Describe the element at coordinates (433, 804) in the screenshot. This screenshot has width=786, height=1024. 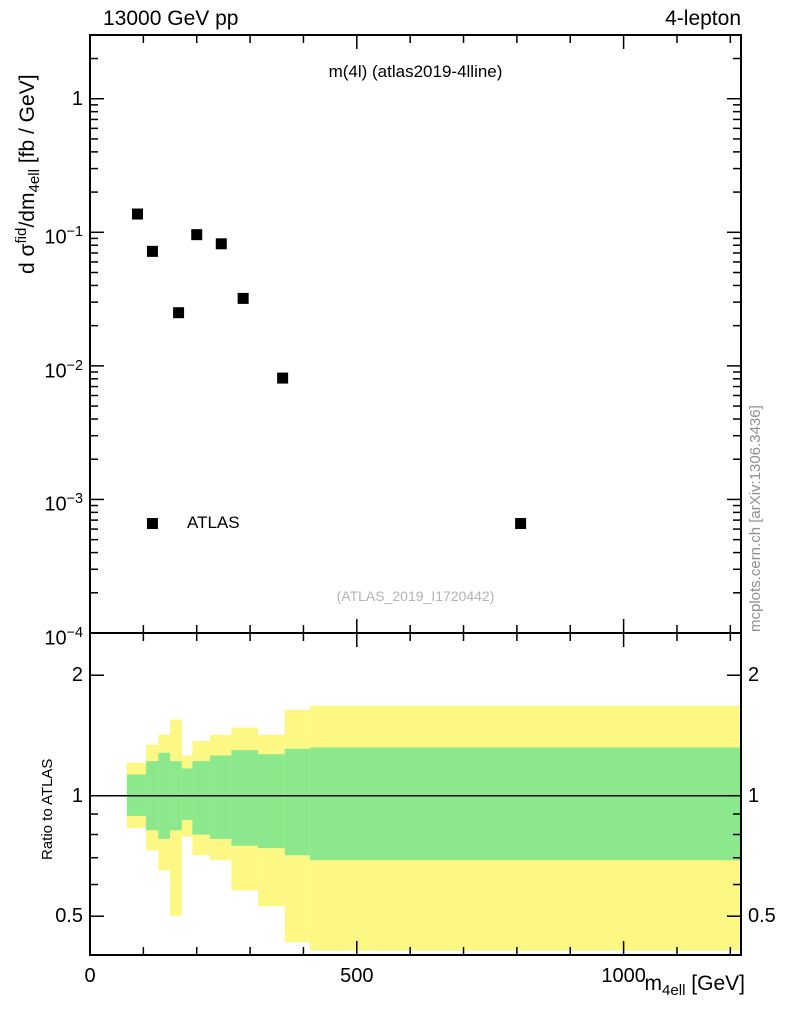
I see `ratio-band-green` at that location.